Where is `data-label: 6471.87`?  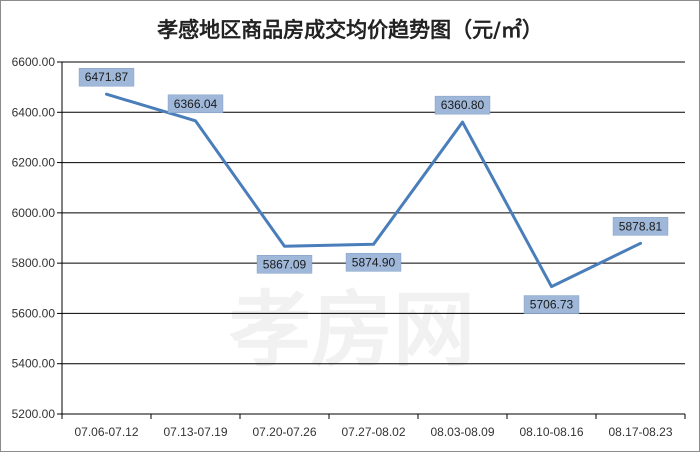
data-label: 6471.87 is located at coordinates (106, 77).